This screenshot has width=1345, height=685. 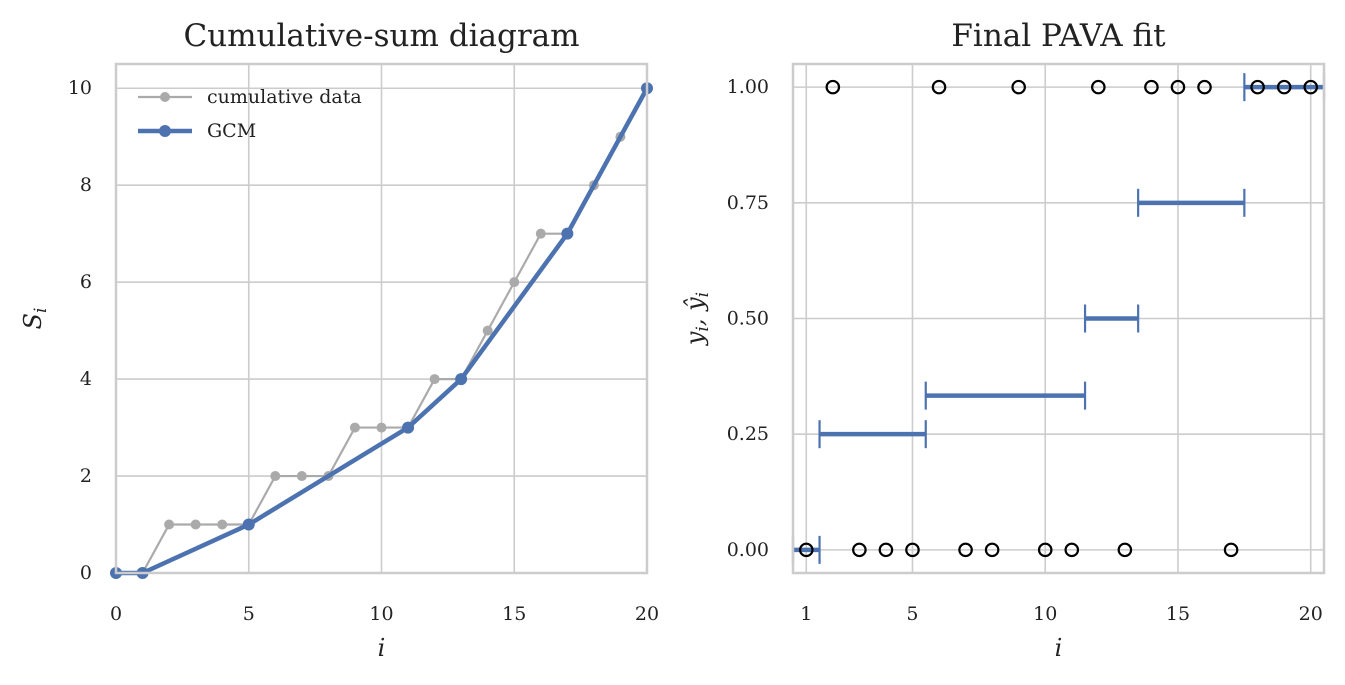 What do you see at coordinates (806, 614) in the screenshot?
I see `x-tick-label: 1` at bounding box center [806, 614].